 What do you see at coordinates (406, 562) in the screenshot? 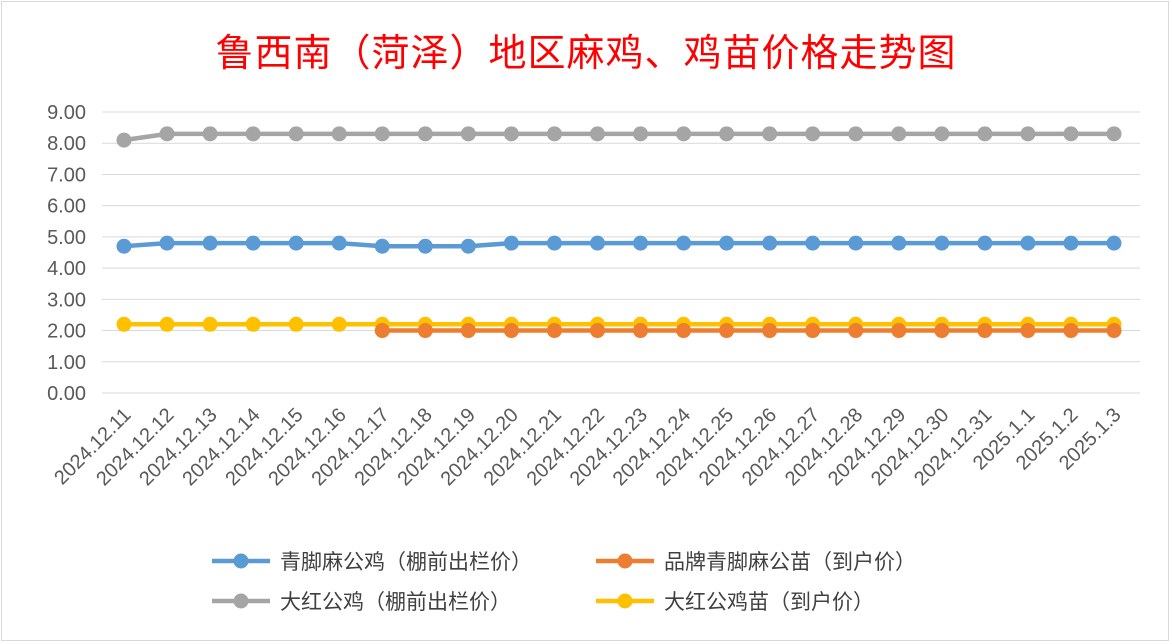
I see `legend-label: 青脚麻公鸡（棚前出栏价）` at bounding box center [406, 562].